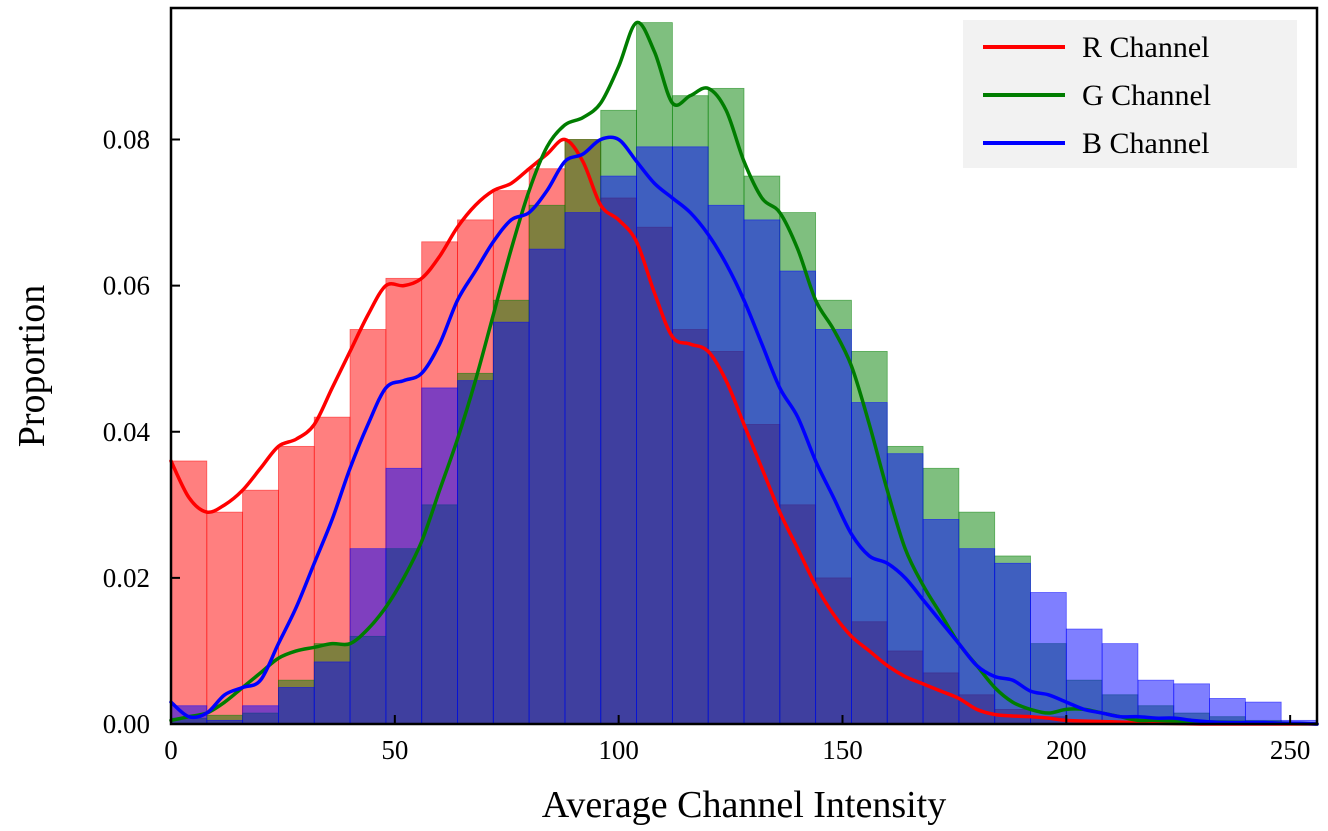 Image resolution: width=1328 pixels, height=831 pixels. Describe the element at coordinates (618, 750) in the screenshot. I see `x-tick-label-100: 100` at that location.